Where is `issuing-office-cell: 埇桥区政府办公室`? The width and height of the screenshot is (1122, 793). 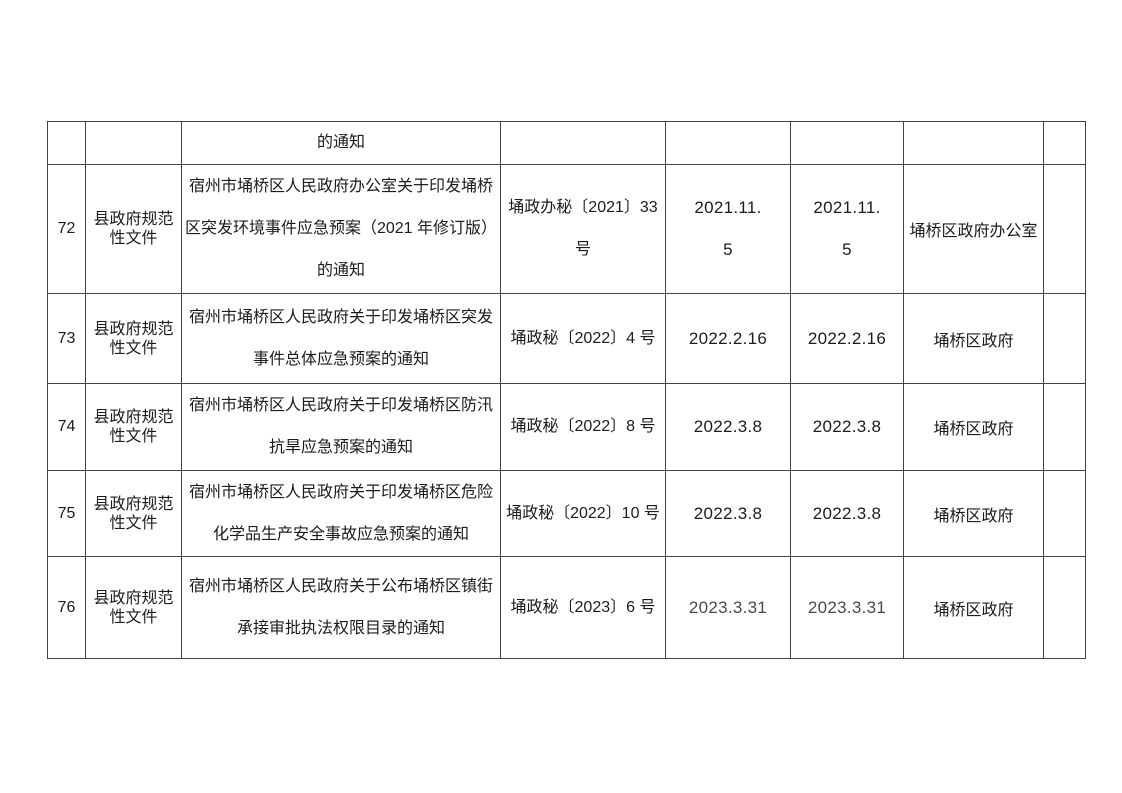 issuing-office-cell: 埇桥区政府办公室 is located at coordinates (973, 229).